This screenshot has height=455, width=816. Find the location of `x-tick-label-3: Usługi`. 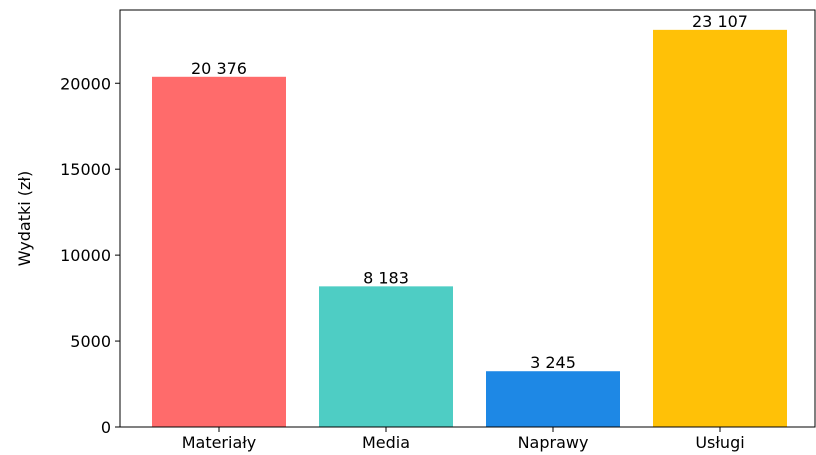

x-tick-label-3: Usługi is located at coordinates (719, 442).